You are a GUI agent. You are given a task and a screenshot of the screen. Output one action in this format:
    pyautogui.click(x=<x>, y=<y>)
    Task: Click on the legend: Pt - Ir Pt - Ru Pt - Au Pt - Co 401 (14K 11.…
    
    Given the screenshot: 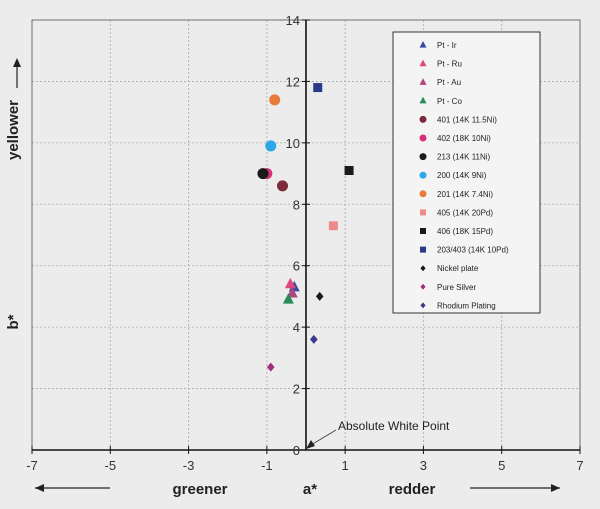 What is the action you would take?
    pyautogui.click(x=466, y=172)
    